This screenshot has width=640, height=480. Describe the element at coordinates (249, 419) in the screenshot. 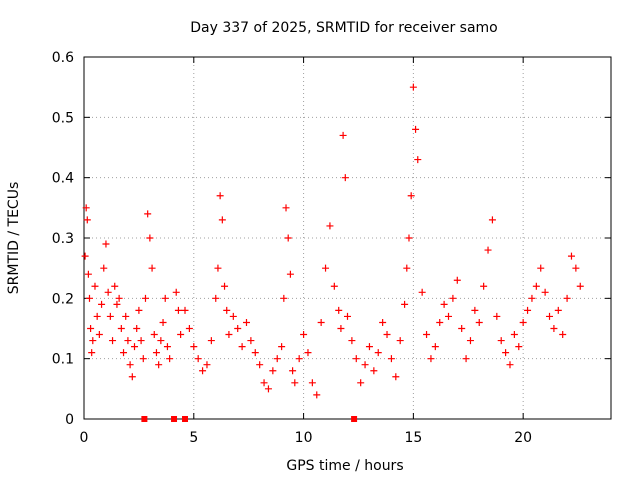

I see `data-gap-markers` at that location.